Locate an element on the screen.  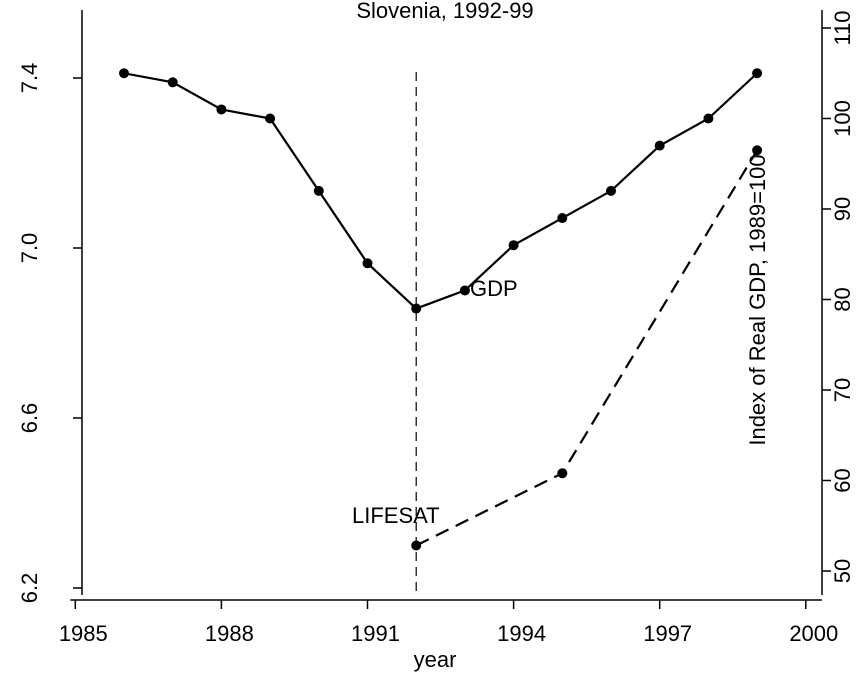
x-tick-label: 1994 is located at coordinates (521, 633).